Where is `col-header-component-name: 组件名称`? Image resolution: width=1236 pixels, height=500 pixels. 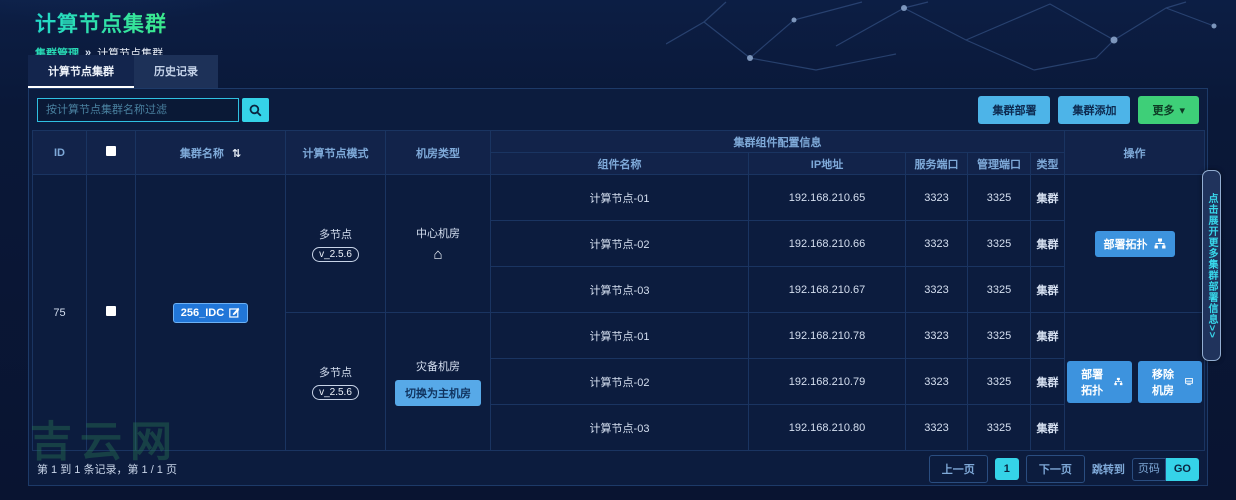 col-header-component-name: 组件名称 is located at coordinates (619, 163).